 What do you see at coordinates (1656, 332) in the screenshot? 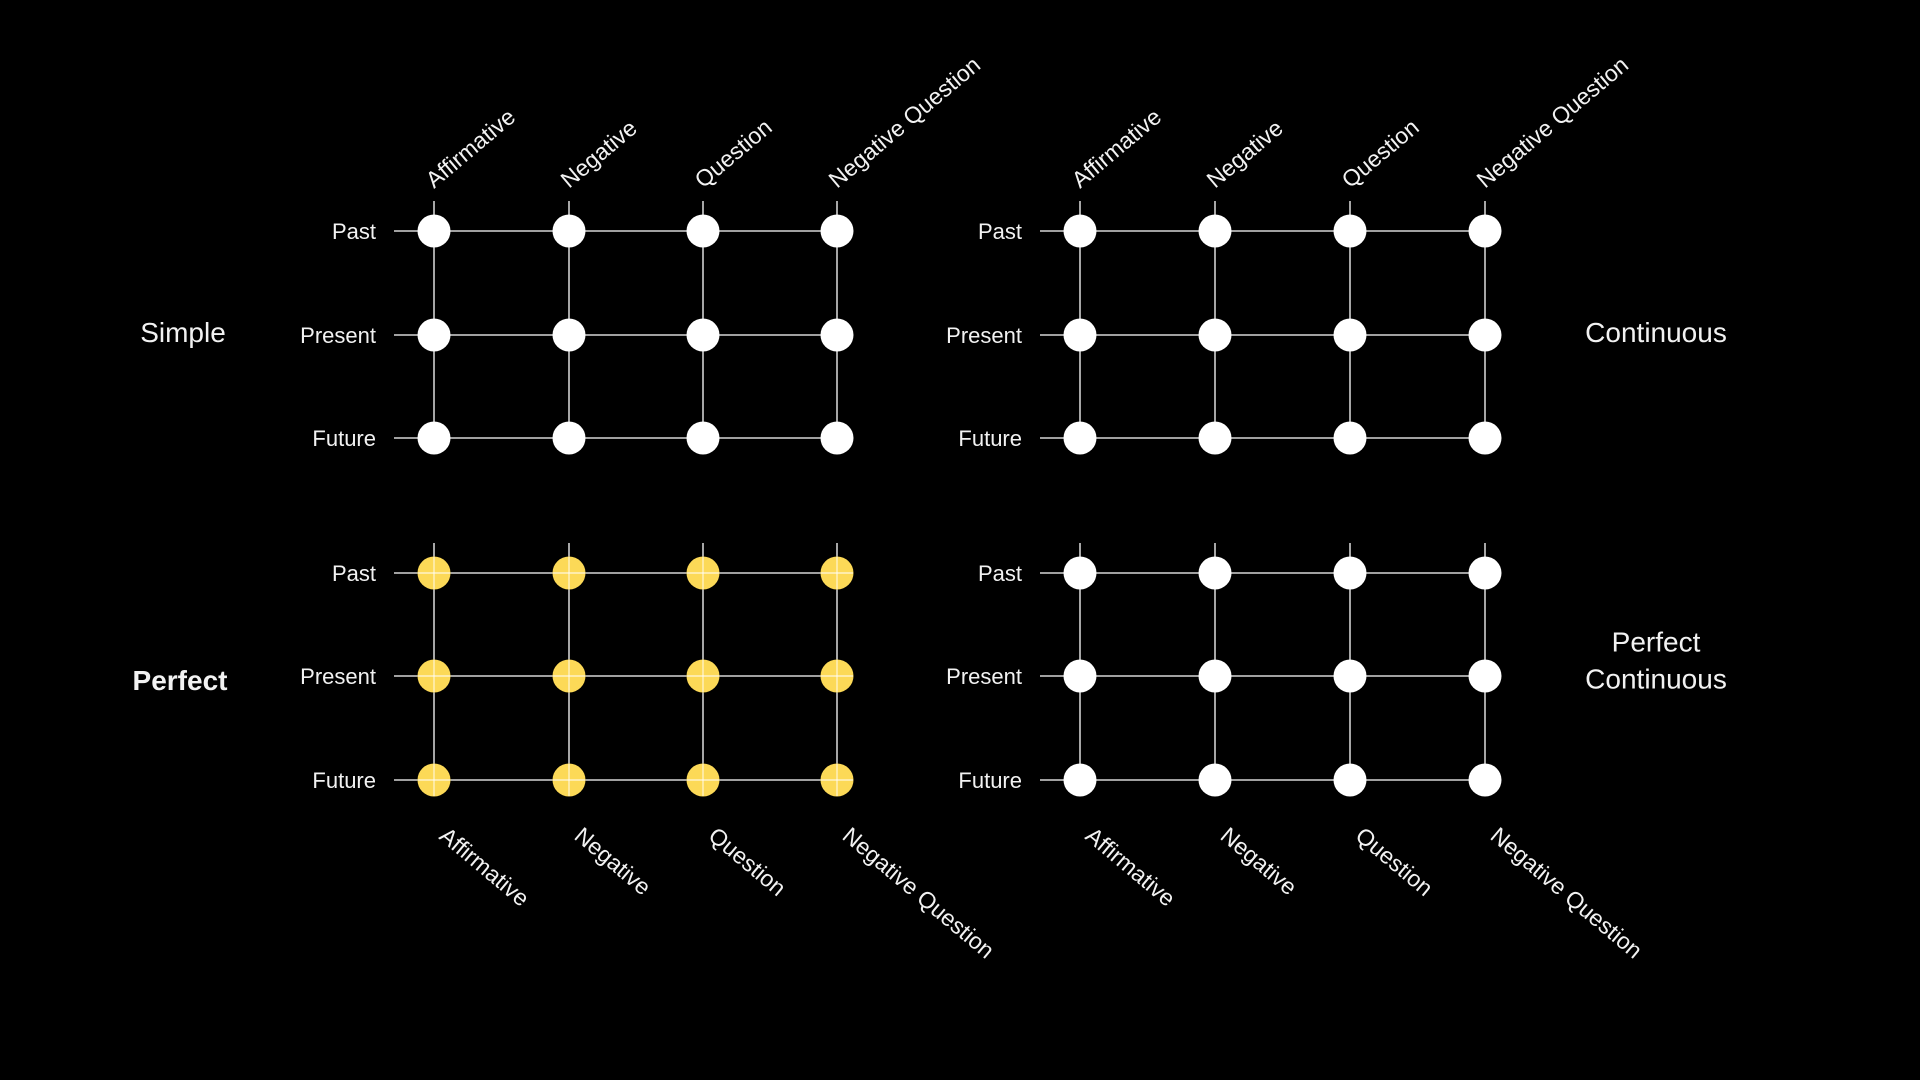
I see `group-label-continuous: Continuous` at bounding box center [1656, 332].